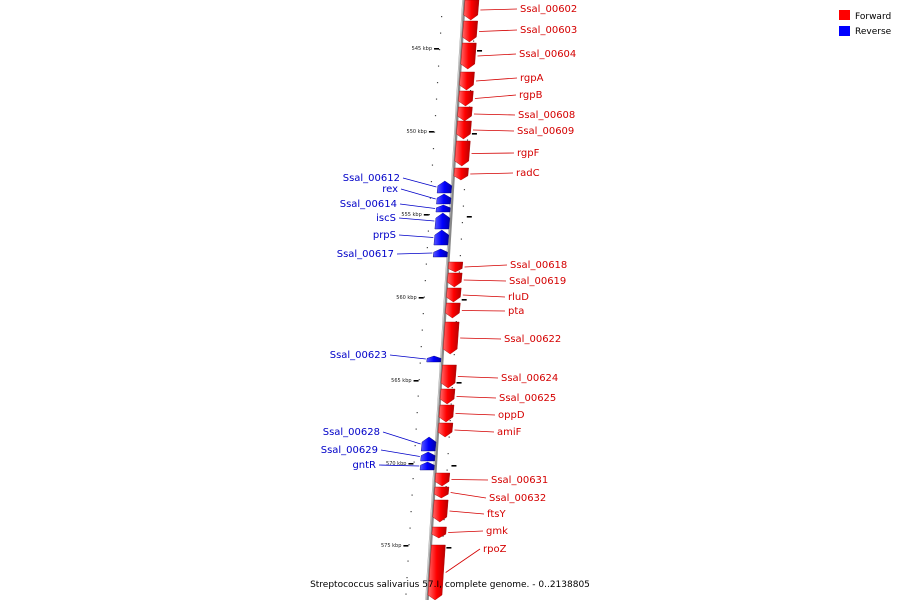 The width and height of the screenshot is (900, 600). Describe the element at coordinates (386, 218) in the screenshot. I see `gene-label-reverse: iscS` at that location.